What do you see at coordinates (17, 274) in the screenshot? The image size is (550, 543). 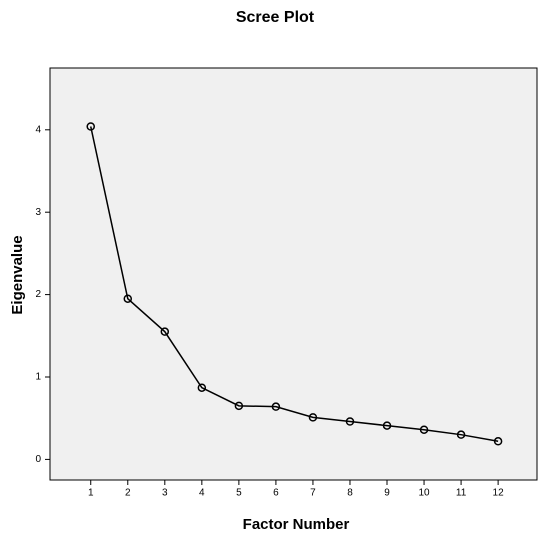 I see `y-axis-title: Eigenvalue` at bounding box center [17, 274].